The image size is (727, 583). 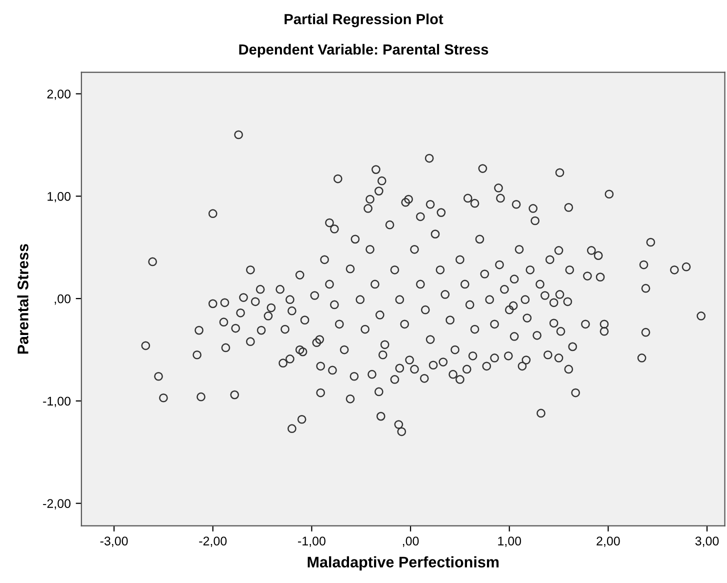 What do you see at coordinates (59, 95) in the screenshot?
I see `y-tick-label: 2,00` at bounding box center [59, 95].